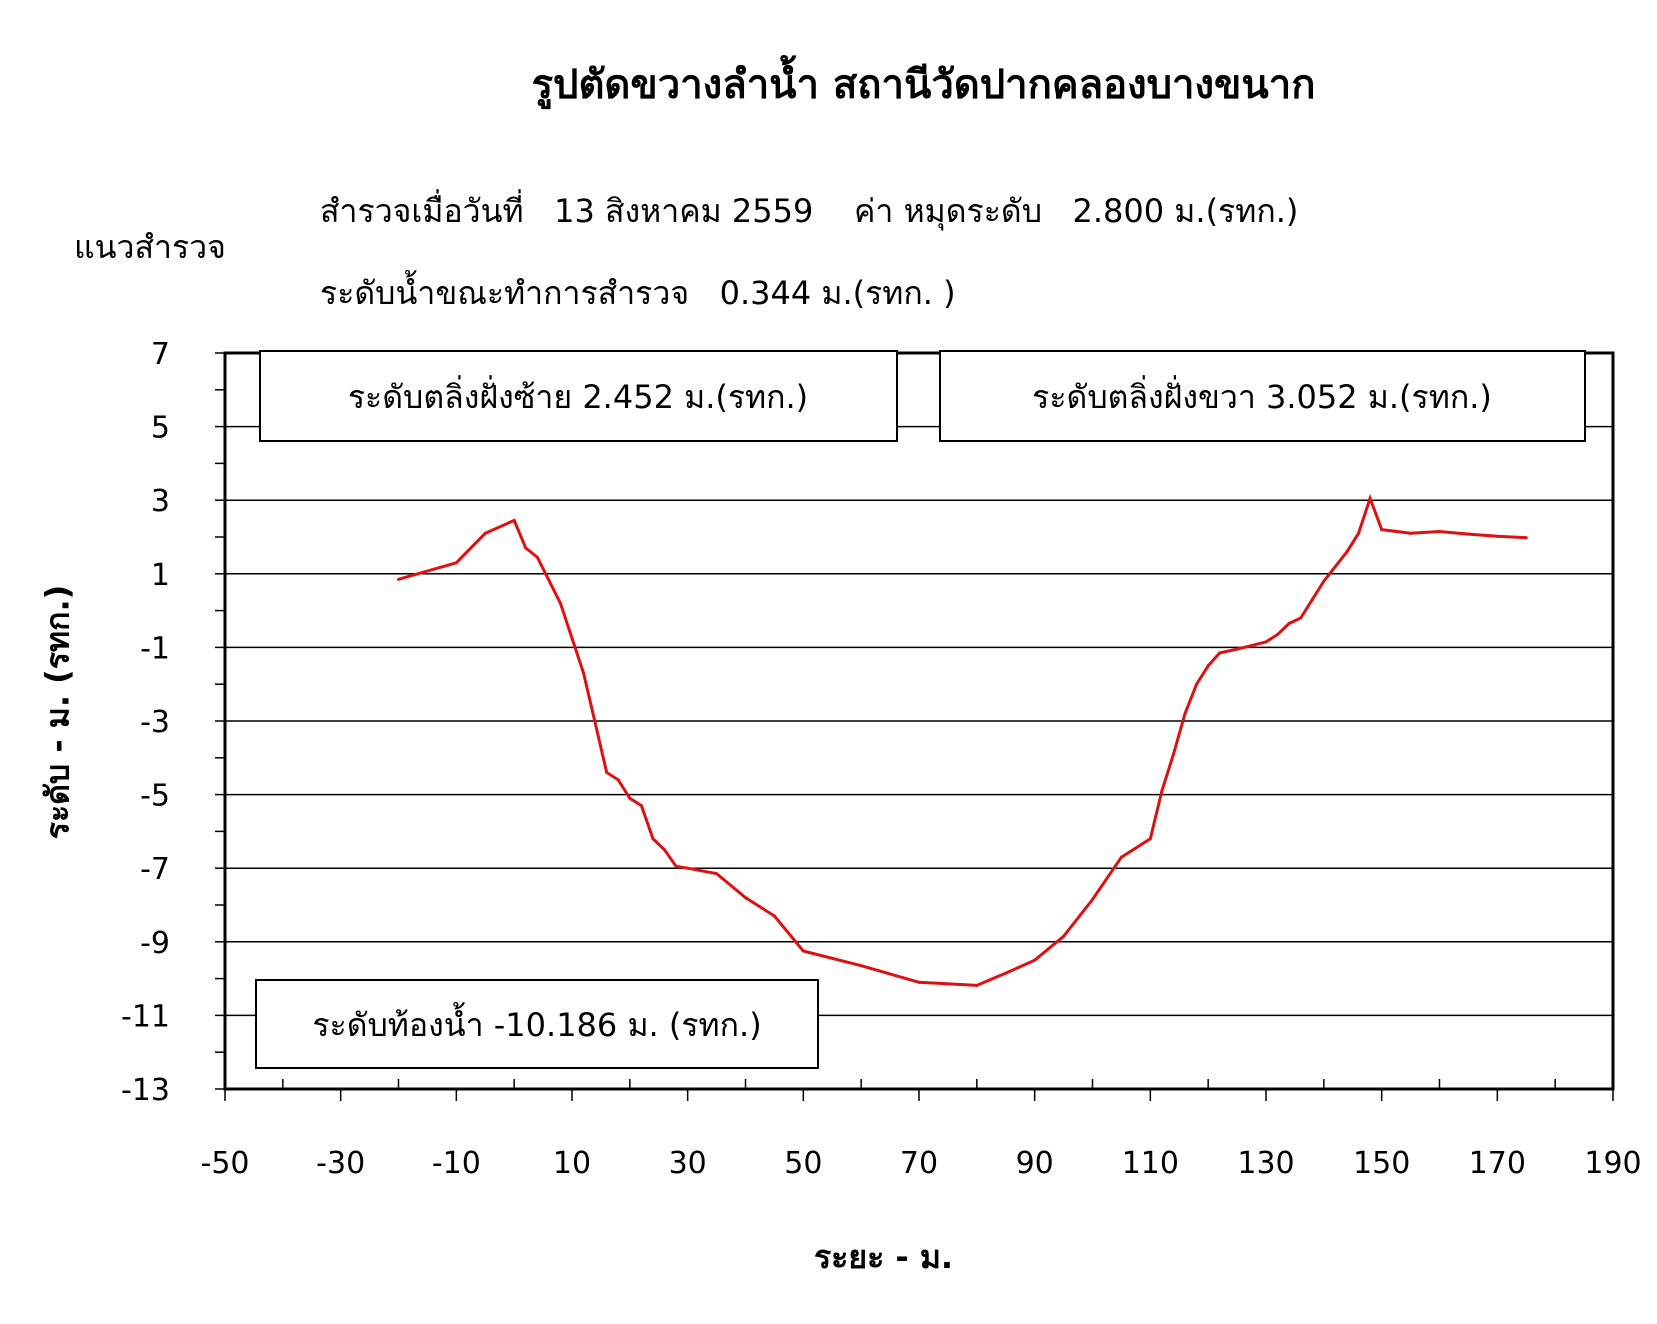 The width and height of the screenshot is (1657, 1324). What do you see at coordinates (948, 211) in the screenshot?
I see `benchmark-label: ค่า หมุดระดับ` at bounding box center [948, 211].